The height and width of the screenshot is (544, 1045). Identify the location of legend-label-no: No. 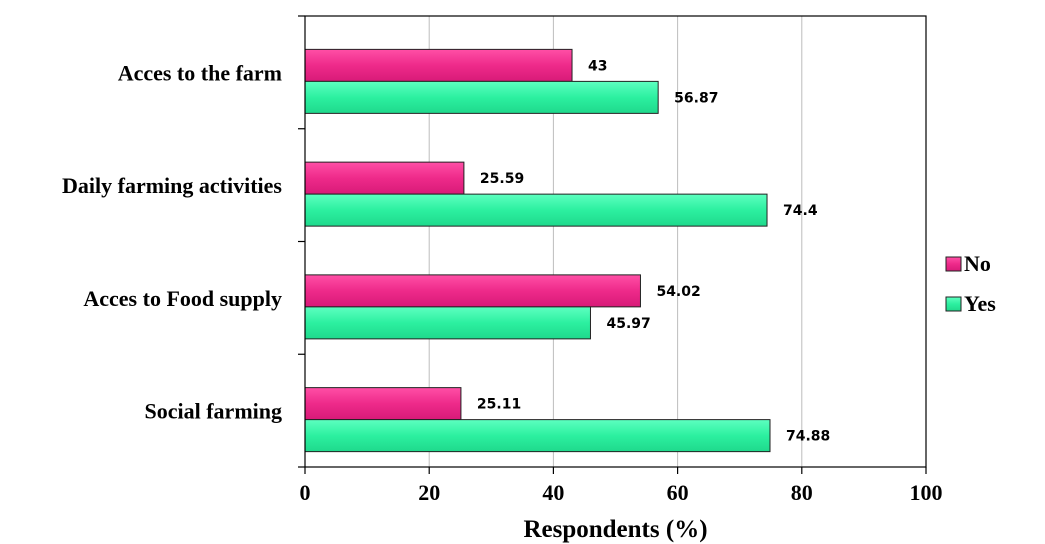
(977, 263).